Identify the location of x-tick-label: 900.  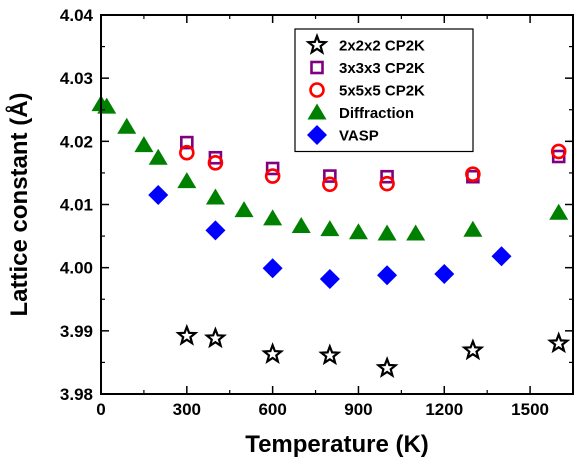
(358, 409).